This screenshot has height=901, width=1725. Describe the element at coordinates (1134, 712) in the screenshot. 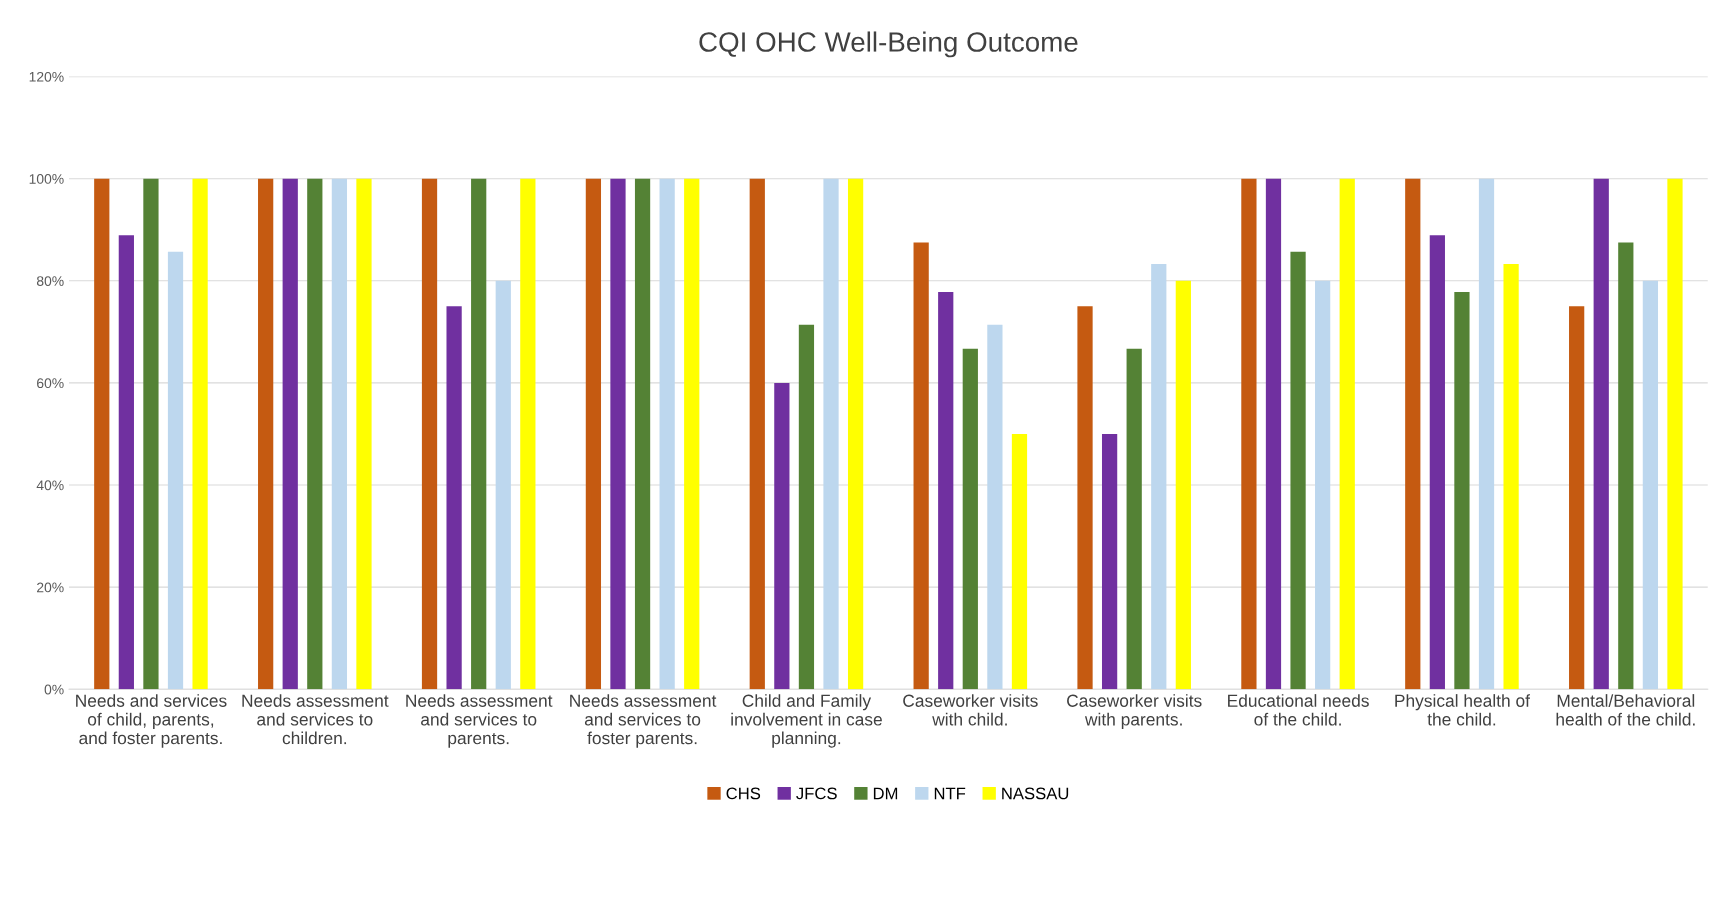

I see `x-tick-label: Caseworker visits with parents.` at that location.